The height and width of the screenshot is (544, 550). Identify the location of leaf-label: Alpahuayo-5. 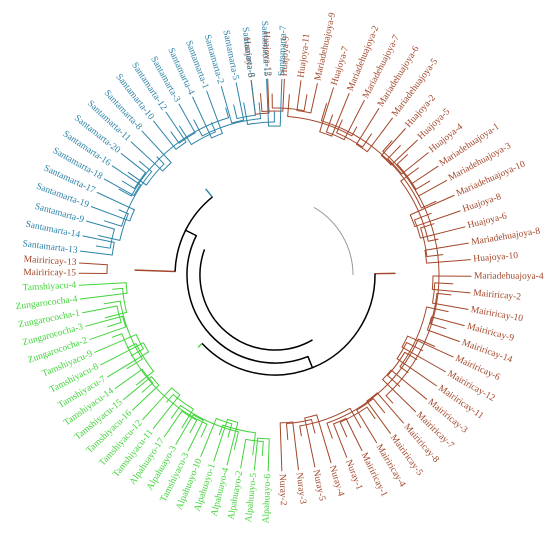
(251, 497).